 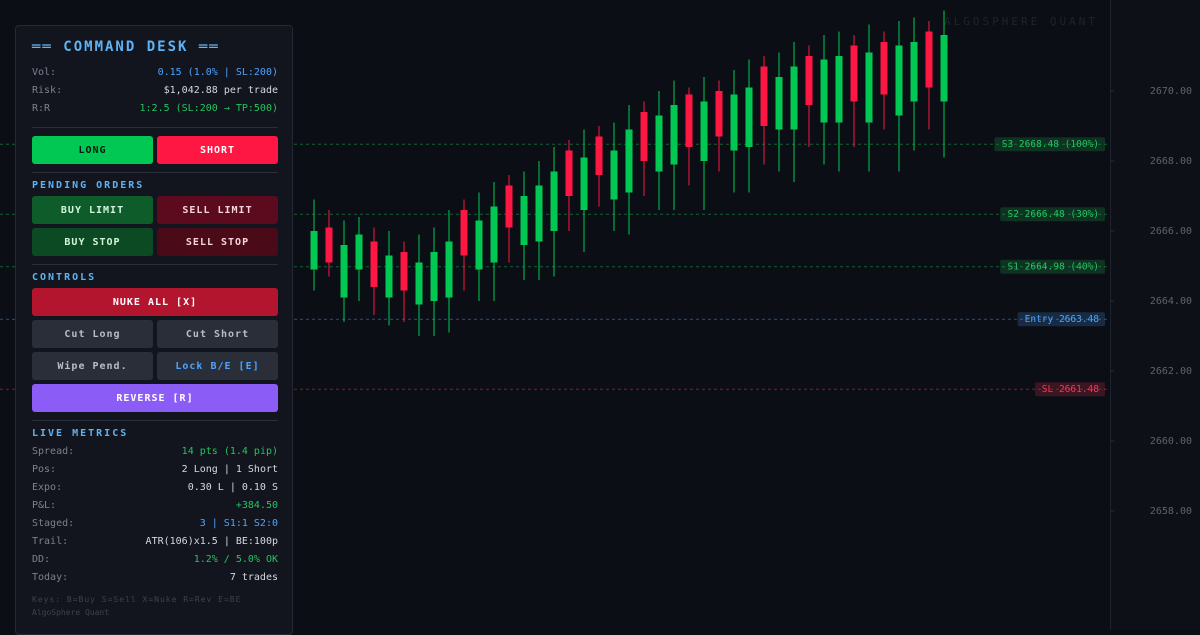 I want to click on row-label: Pos:, so click(x=44, y=469).